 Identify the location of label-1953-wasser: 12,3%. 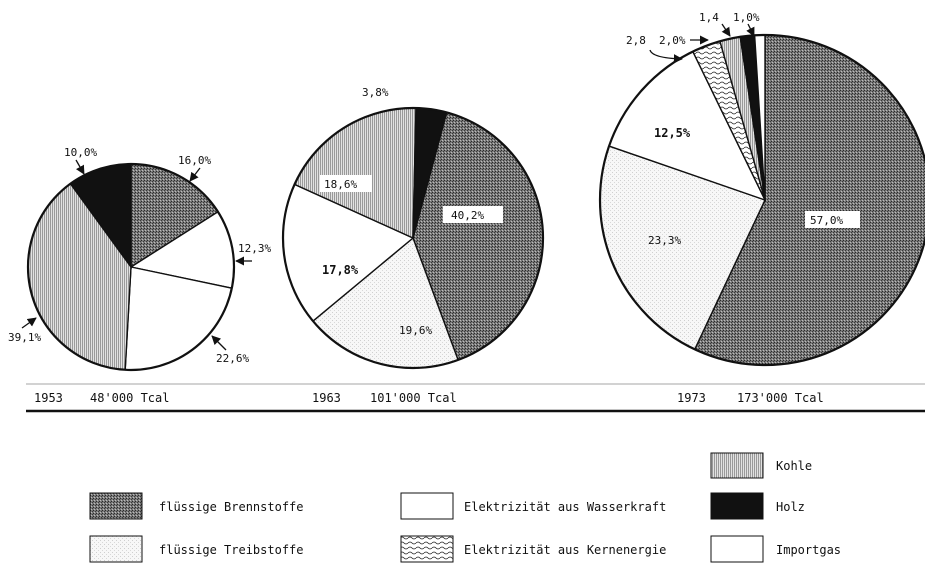
(254, 248).